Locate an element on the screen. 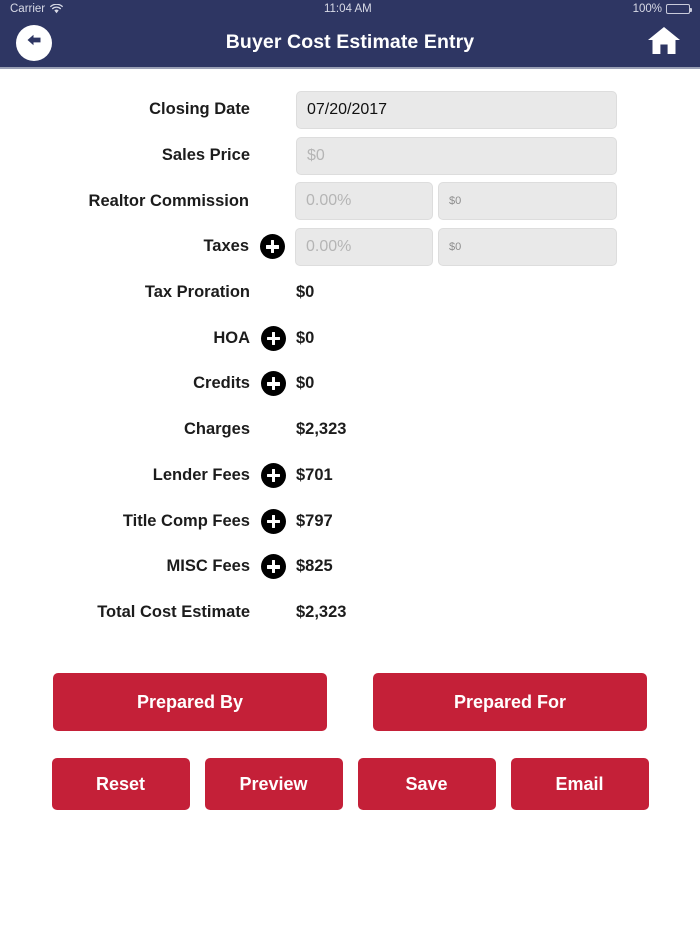 This screenshot has height=934, width=700. label-closing-date: Closing Date is located at coordinates (199, 109).